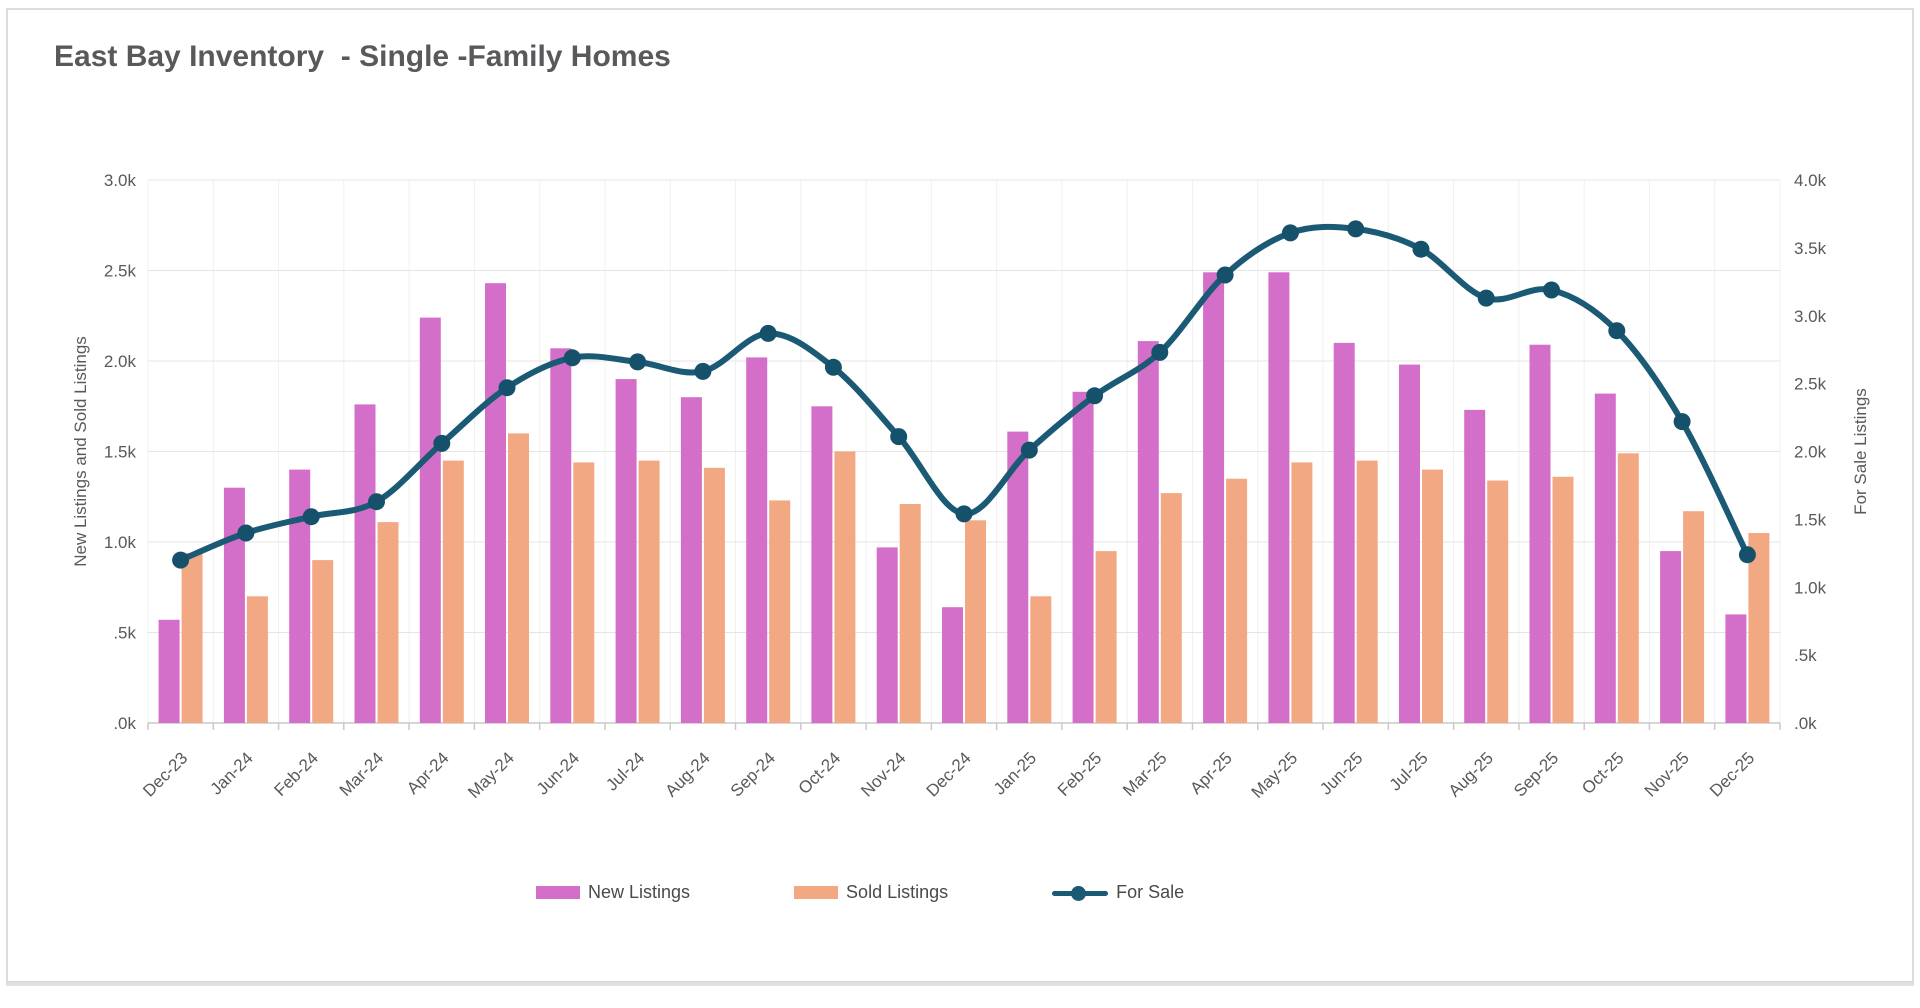  I want to click on new-listings-swatch-icon, so click(558, 892).